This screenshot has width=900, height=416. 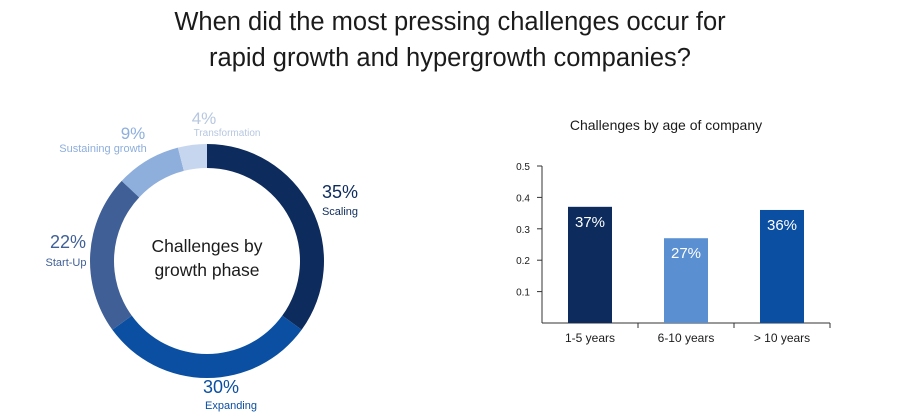 I want to click on donut-value-label-expanding: 30%, so click(x=221, y=387).